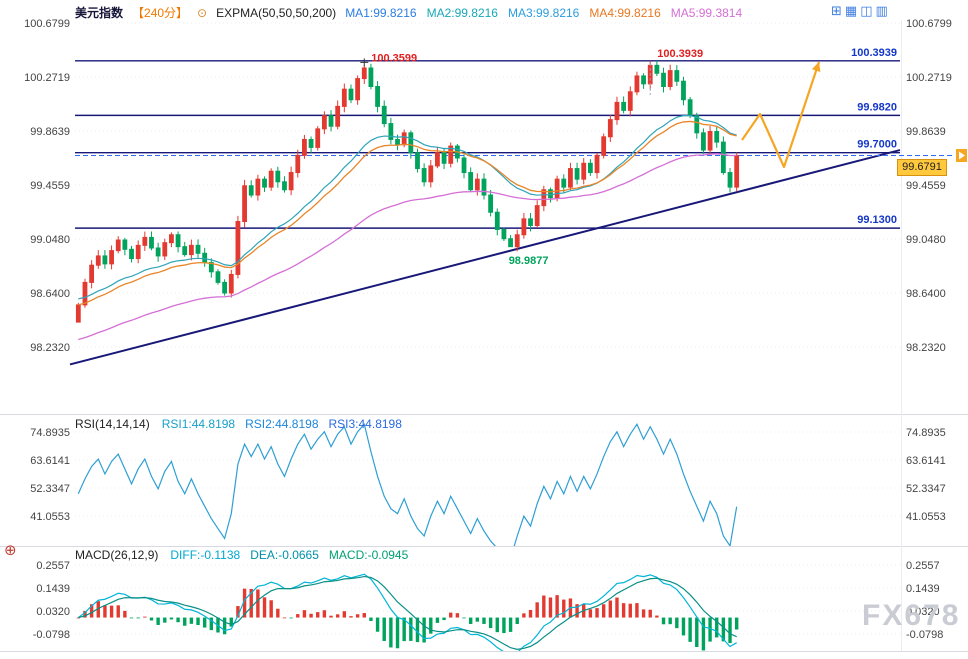 The image size is (968, 659). What do you see at coordinates (680, 54) in the screenshot?
I see `price-annotation: 100.3939` at bounding box center [680, 54].